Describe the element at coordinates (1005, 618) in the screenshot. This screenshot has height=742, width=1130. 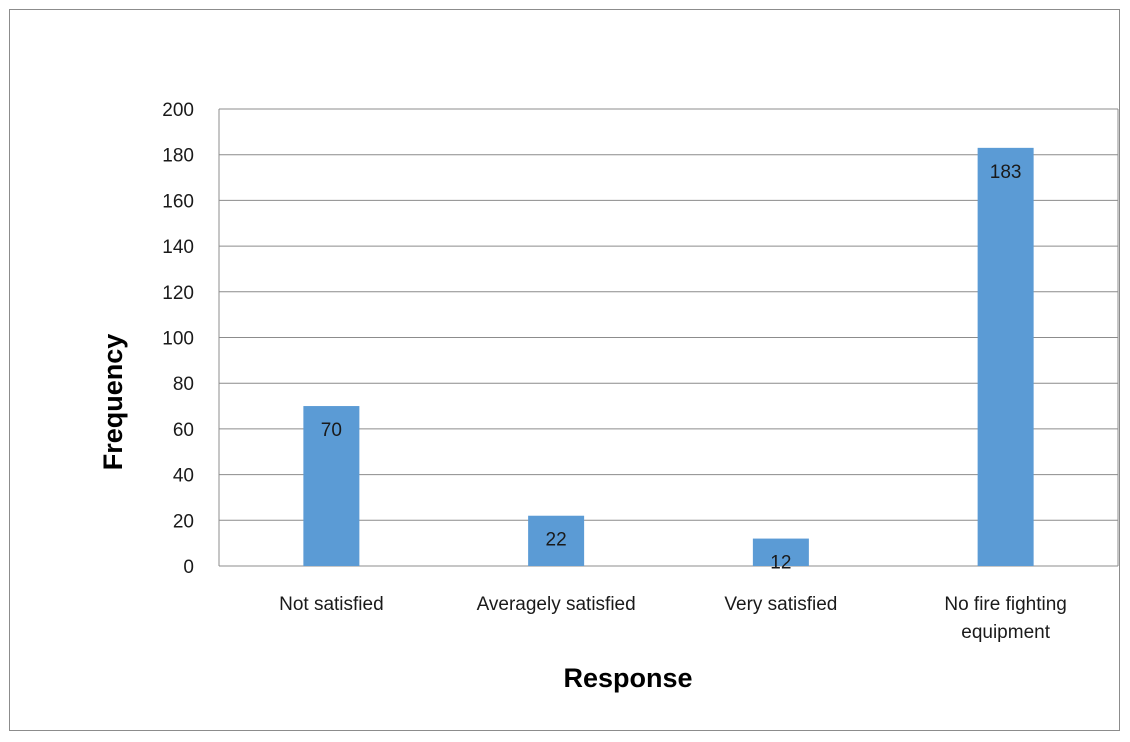
I see `x-category-label: No fire fighting equipment` at that location.